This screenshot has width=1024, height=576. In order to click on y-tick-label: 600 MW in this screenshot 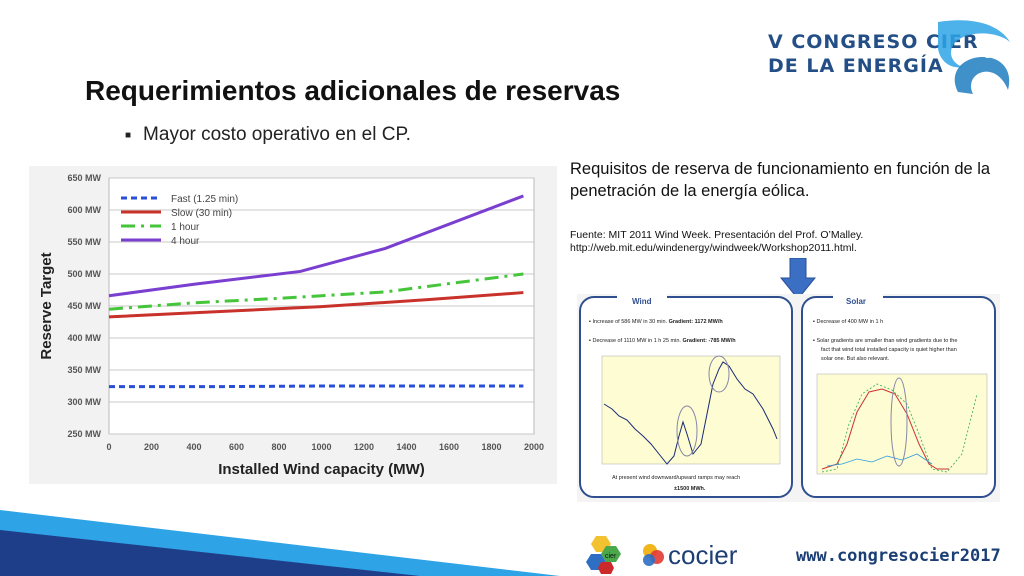, I will do `click(84, 210)`.